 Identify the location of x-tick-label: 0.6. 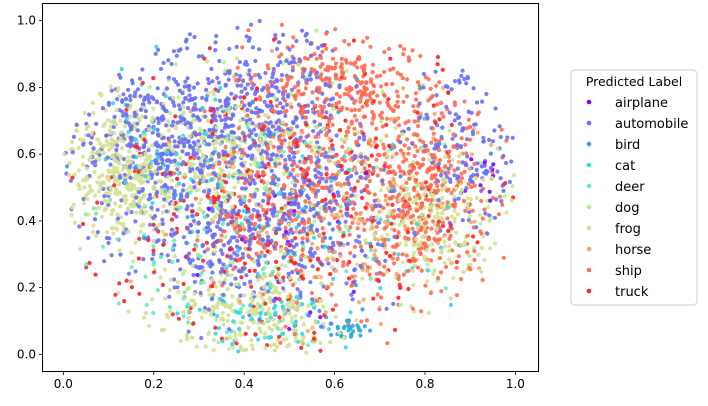
(334, 384).